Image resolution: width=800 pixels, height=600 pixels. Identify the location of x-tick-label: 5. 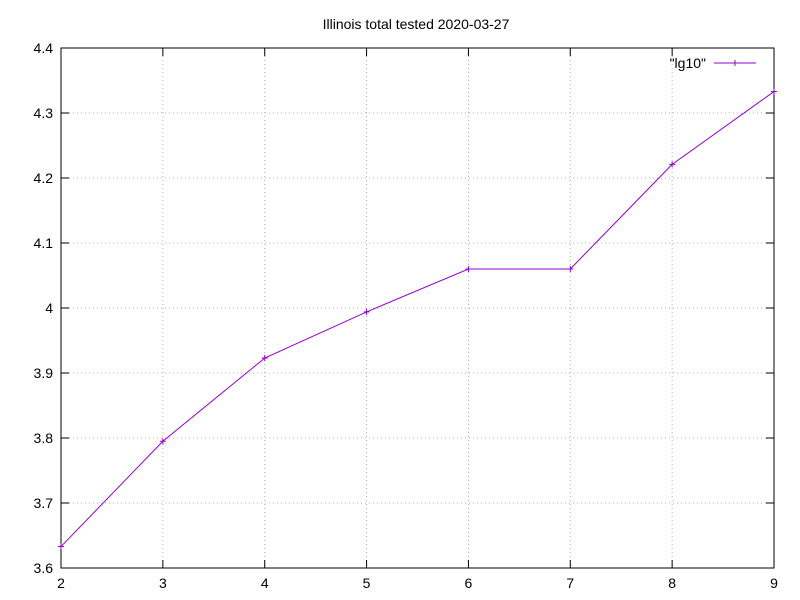
(367, 583).